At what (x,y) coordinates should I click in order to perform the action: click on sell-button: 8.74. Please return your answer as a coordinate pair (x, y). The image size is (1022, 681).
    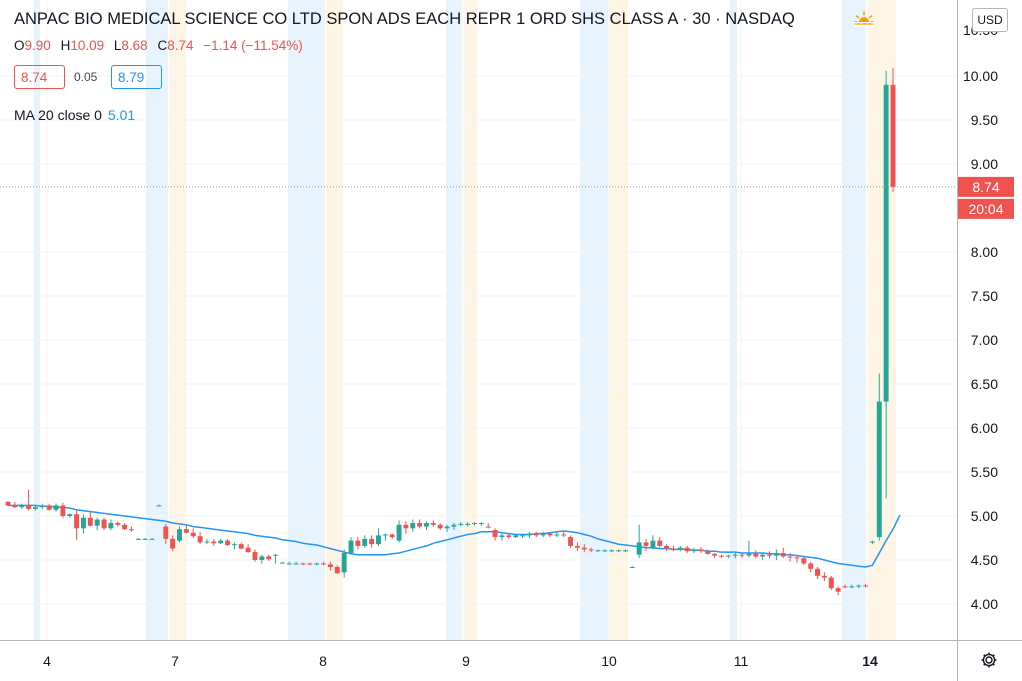
    Looking at the image, I should click on (39, 77).